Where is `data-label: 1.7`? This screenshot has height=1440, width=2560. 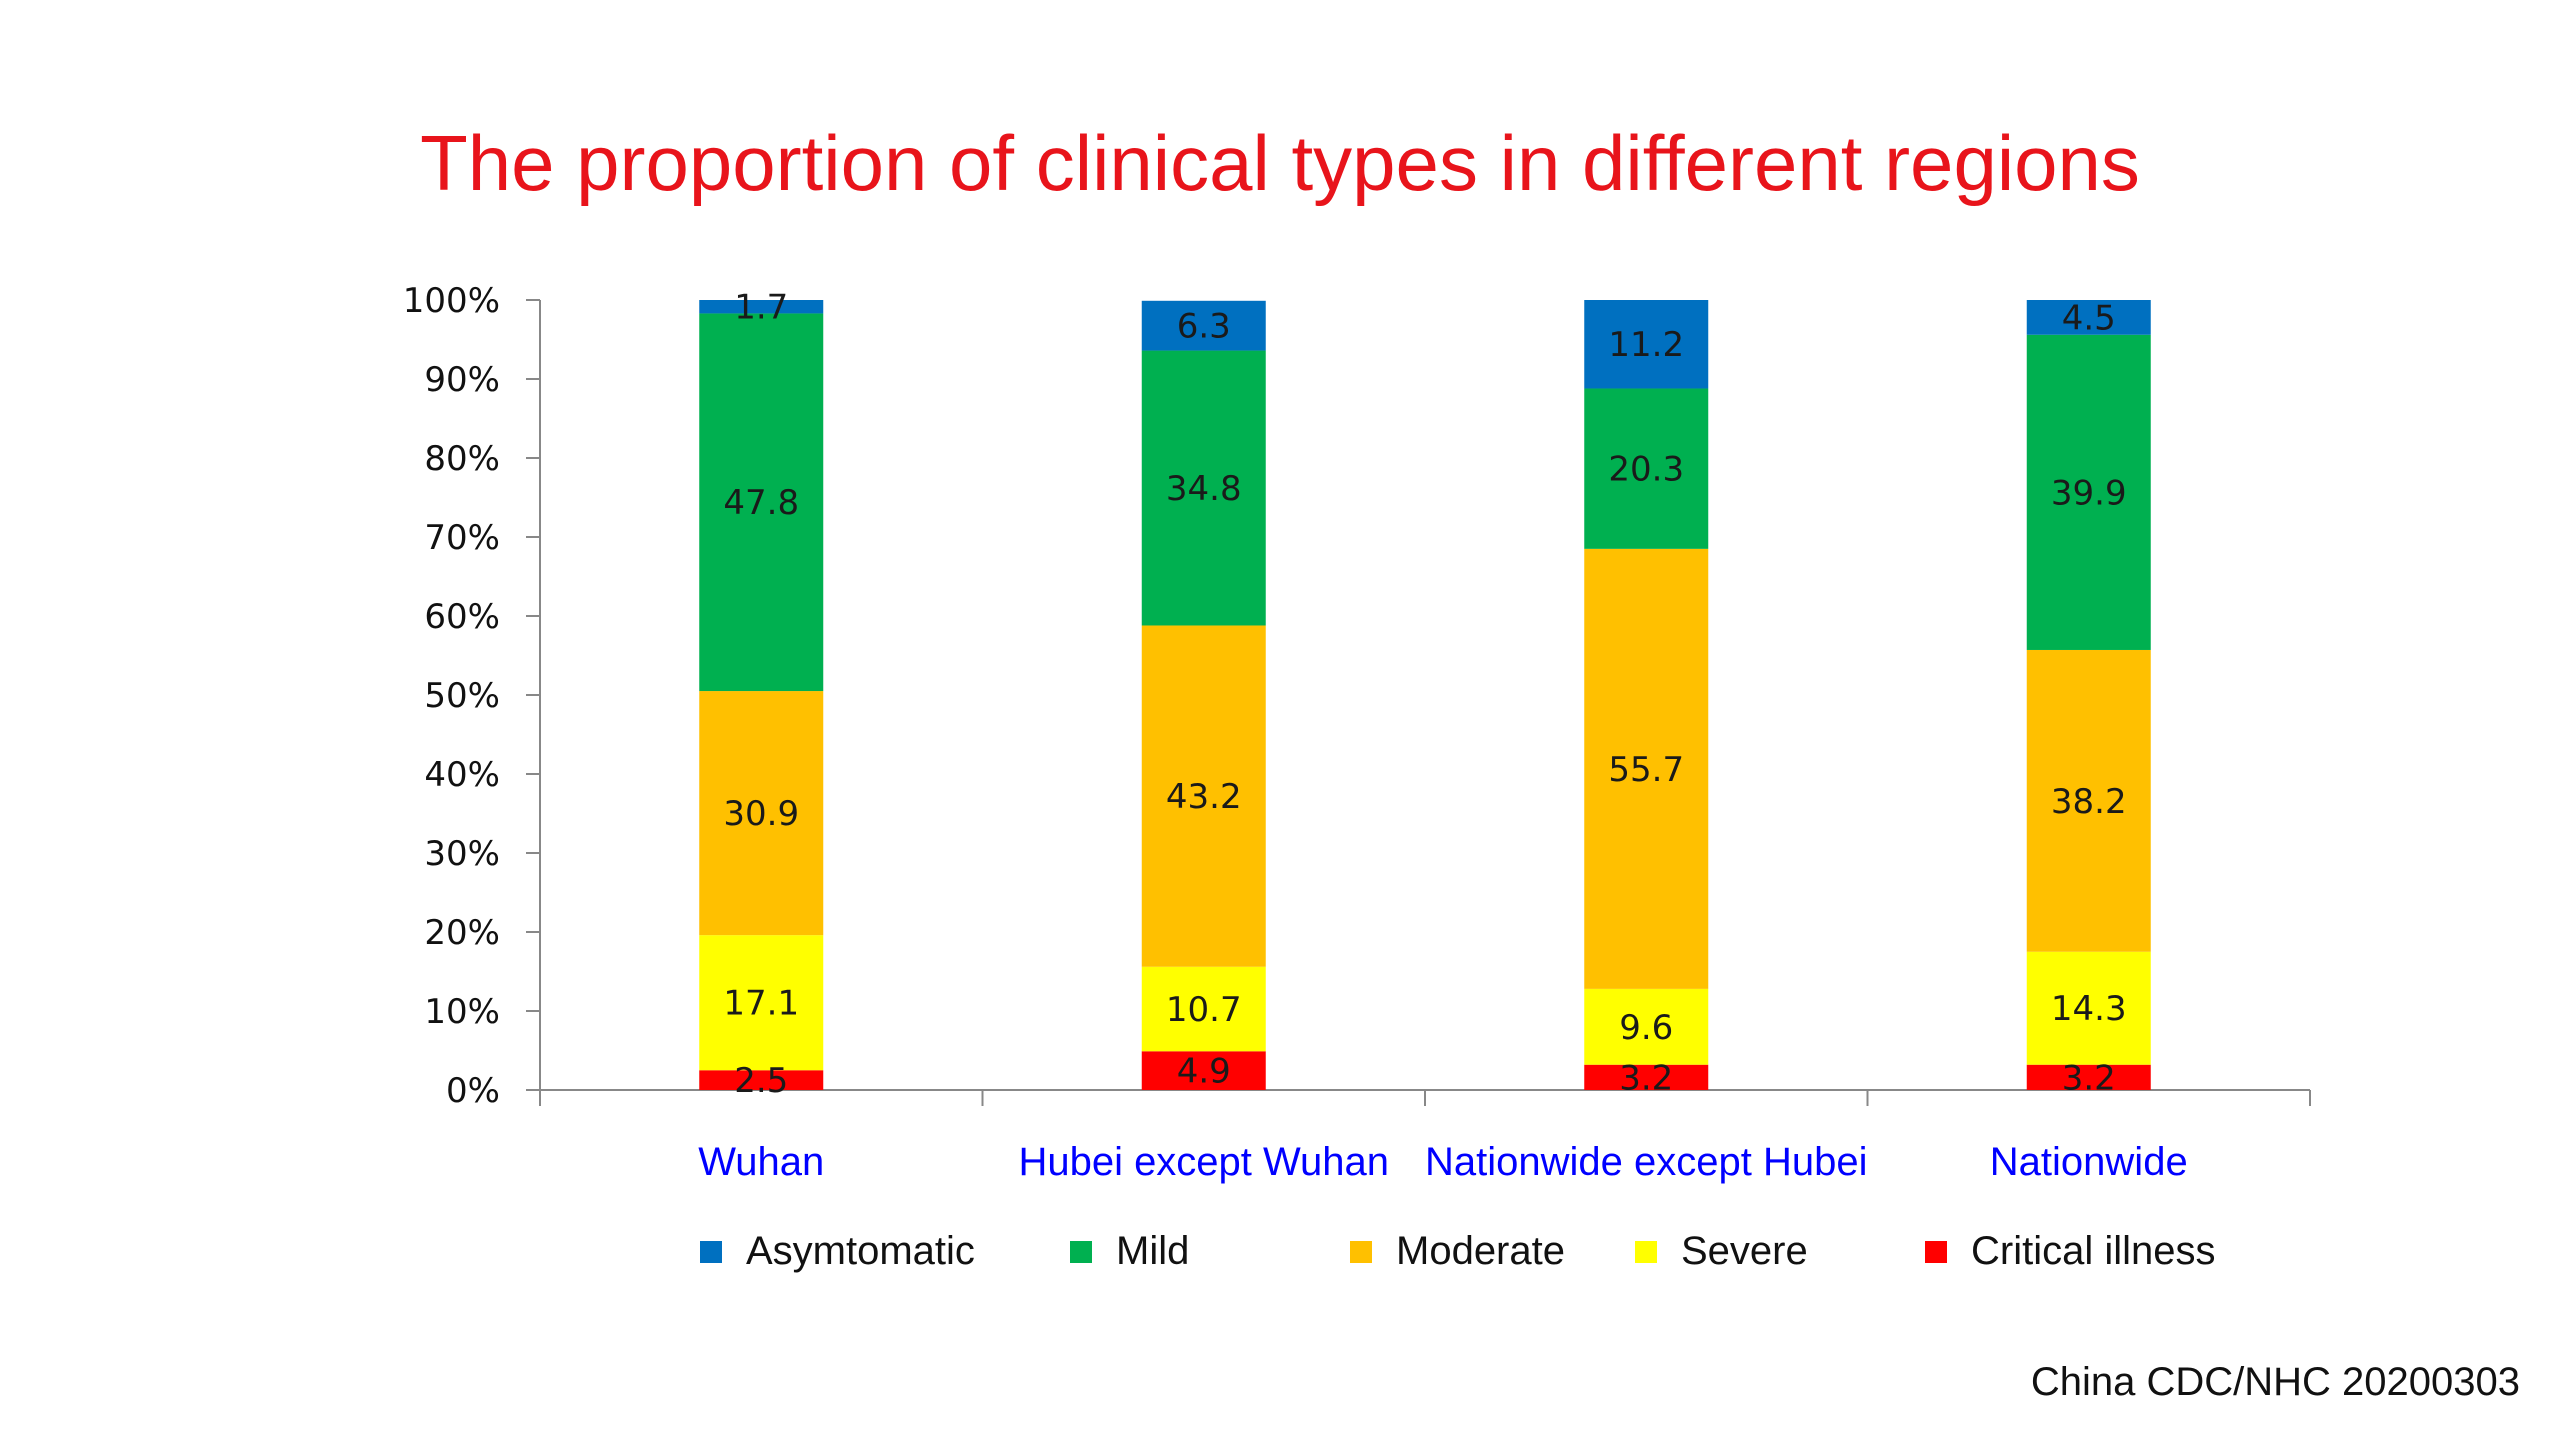 data-label: 1.7 is located at coordinates (761, 308).